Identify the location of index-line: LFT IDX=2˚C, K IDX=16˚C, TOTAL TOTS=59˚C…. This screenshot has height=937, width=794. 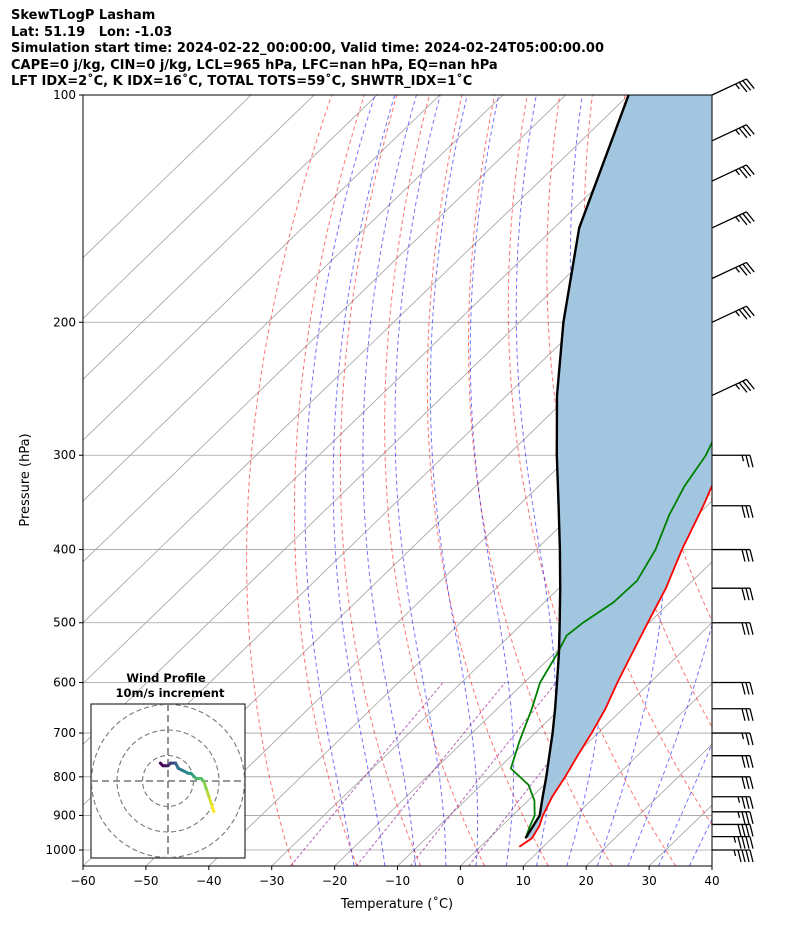
(242, 81).